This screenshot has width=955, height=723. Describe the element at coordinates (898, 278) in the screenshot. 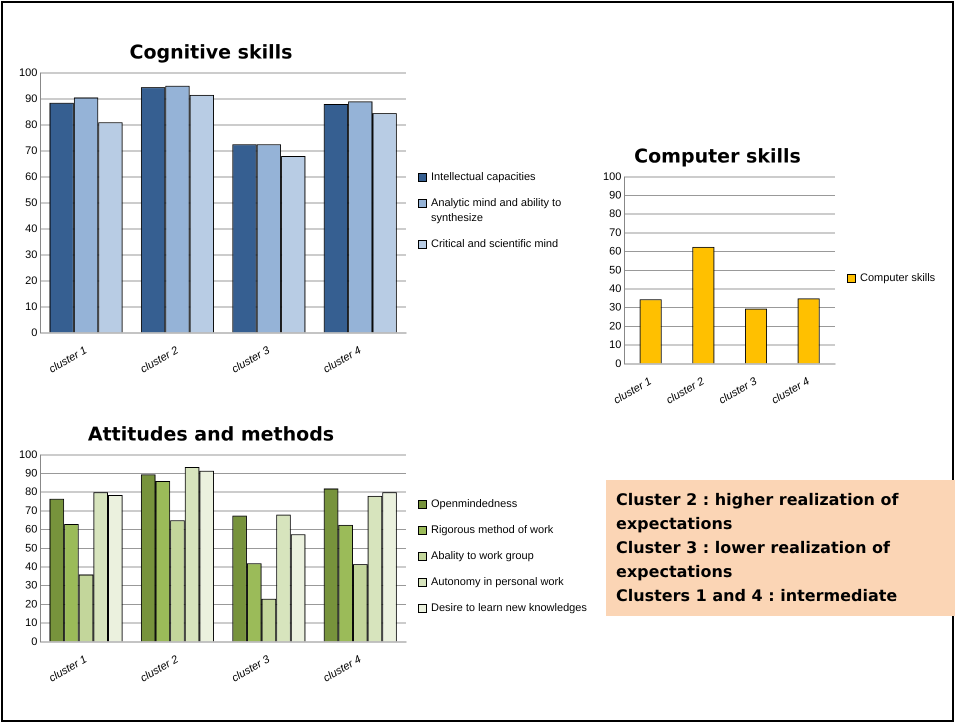

I see `legend-label: Computer skills` at that location.